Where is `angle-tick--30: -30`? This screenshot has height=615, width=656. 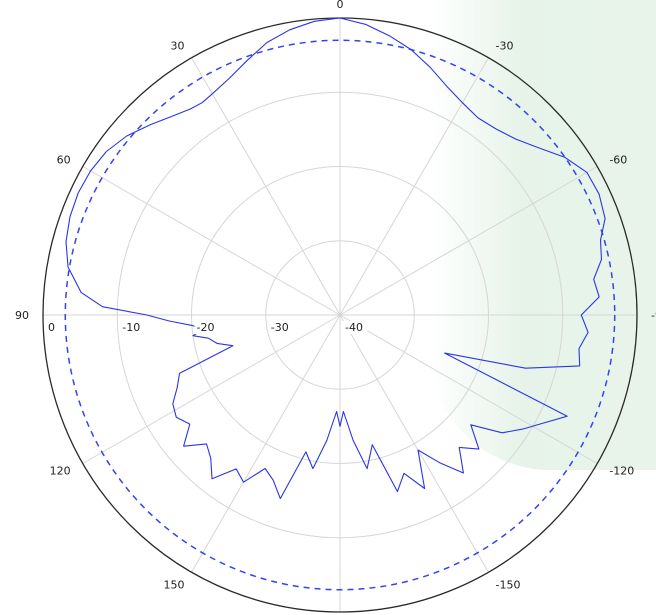 angle-tick--30: -30 is located at coordinates (505, 46).